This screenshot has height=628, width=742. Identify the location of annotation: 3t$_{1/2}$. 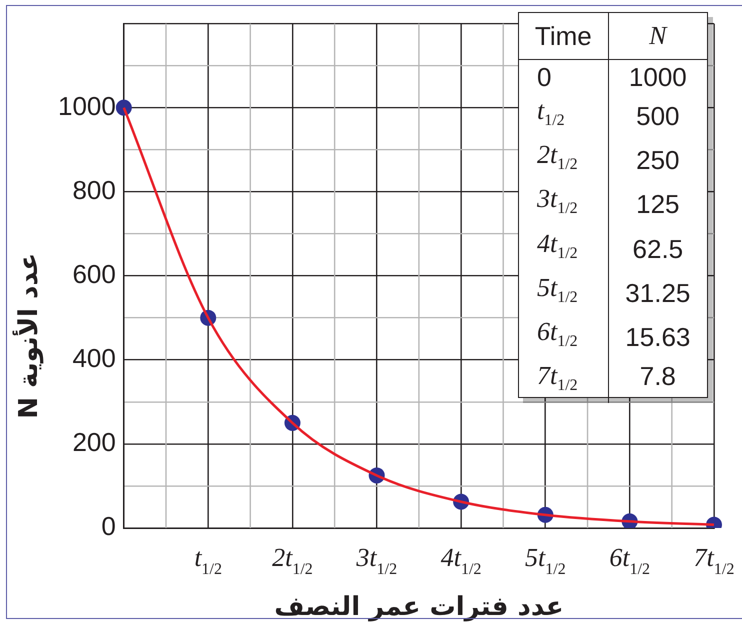
(557, 201).